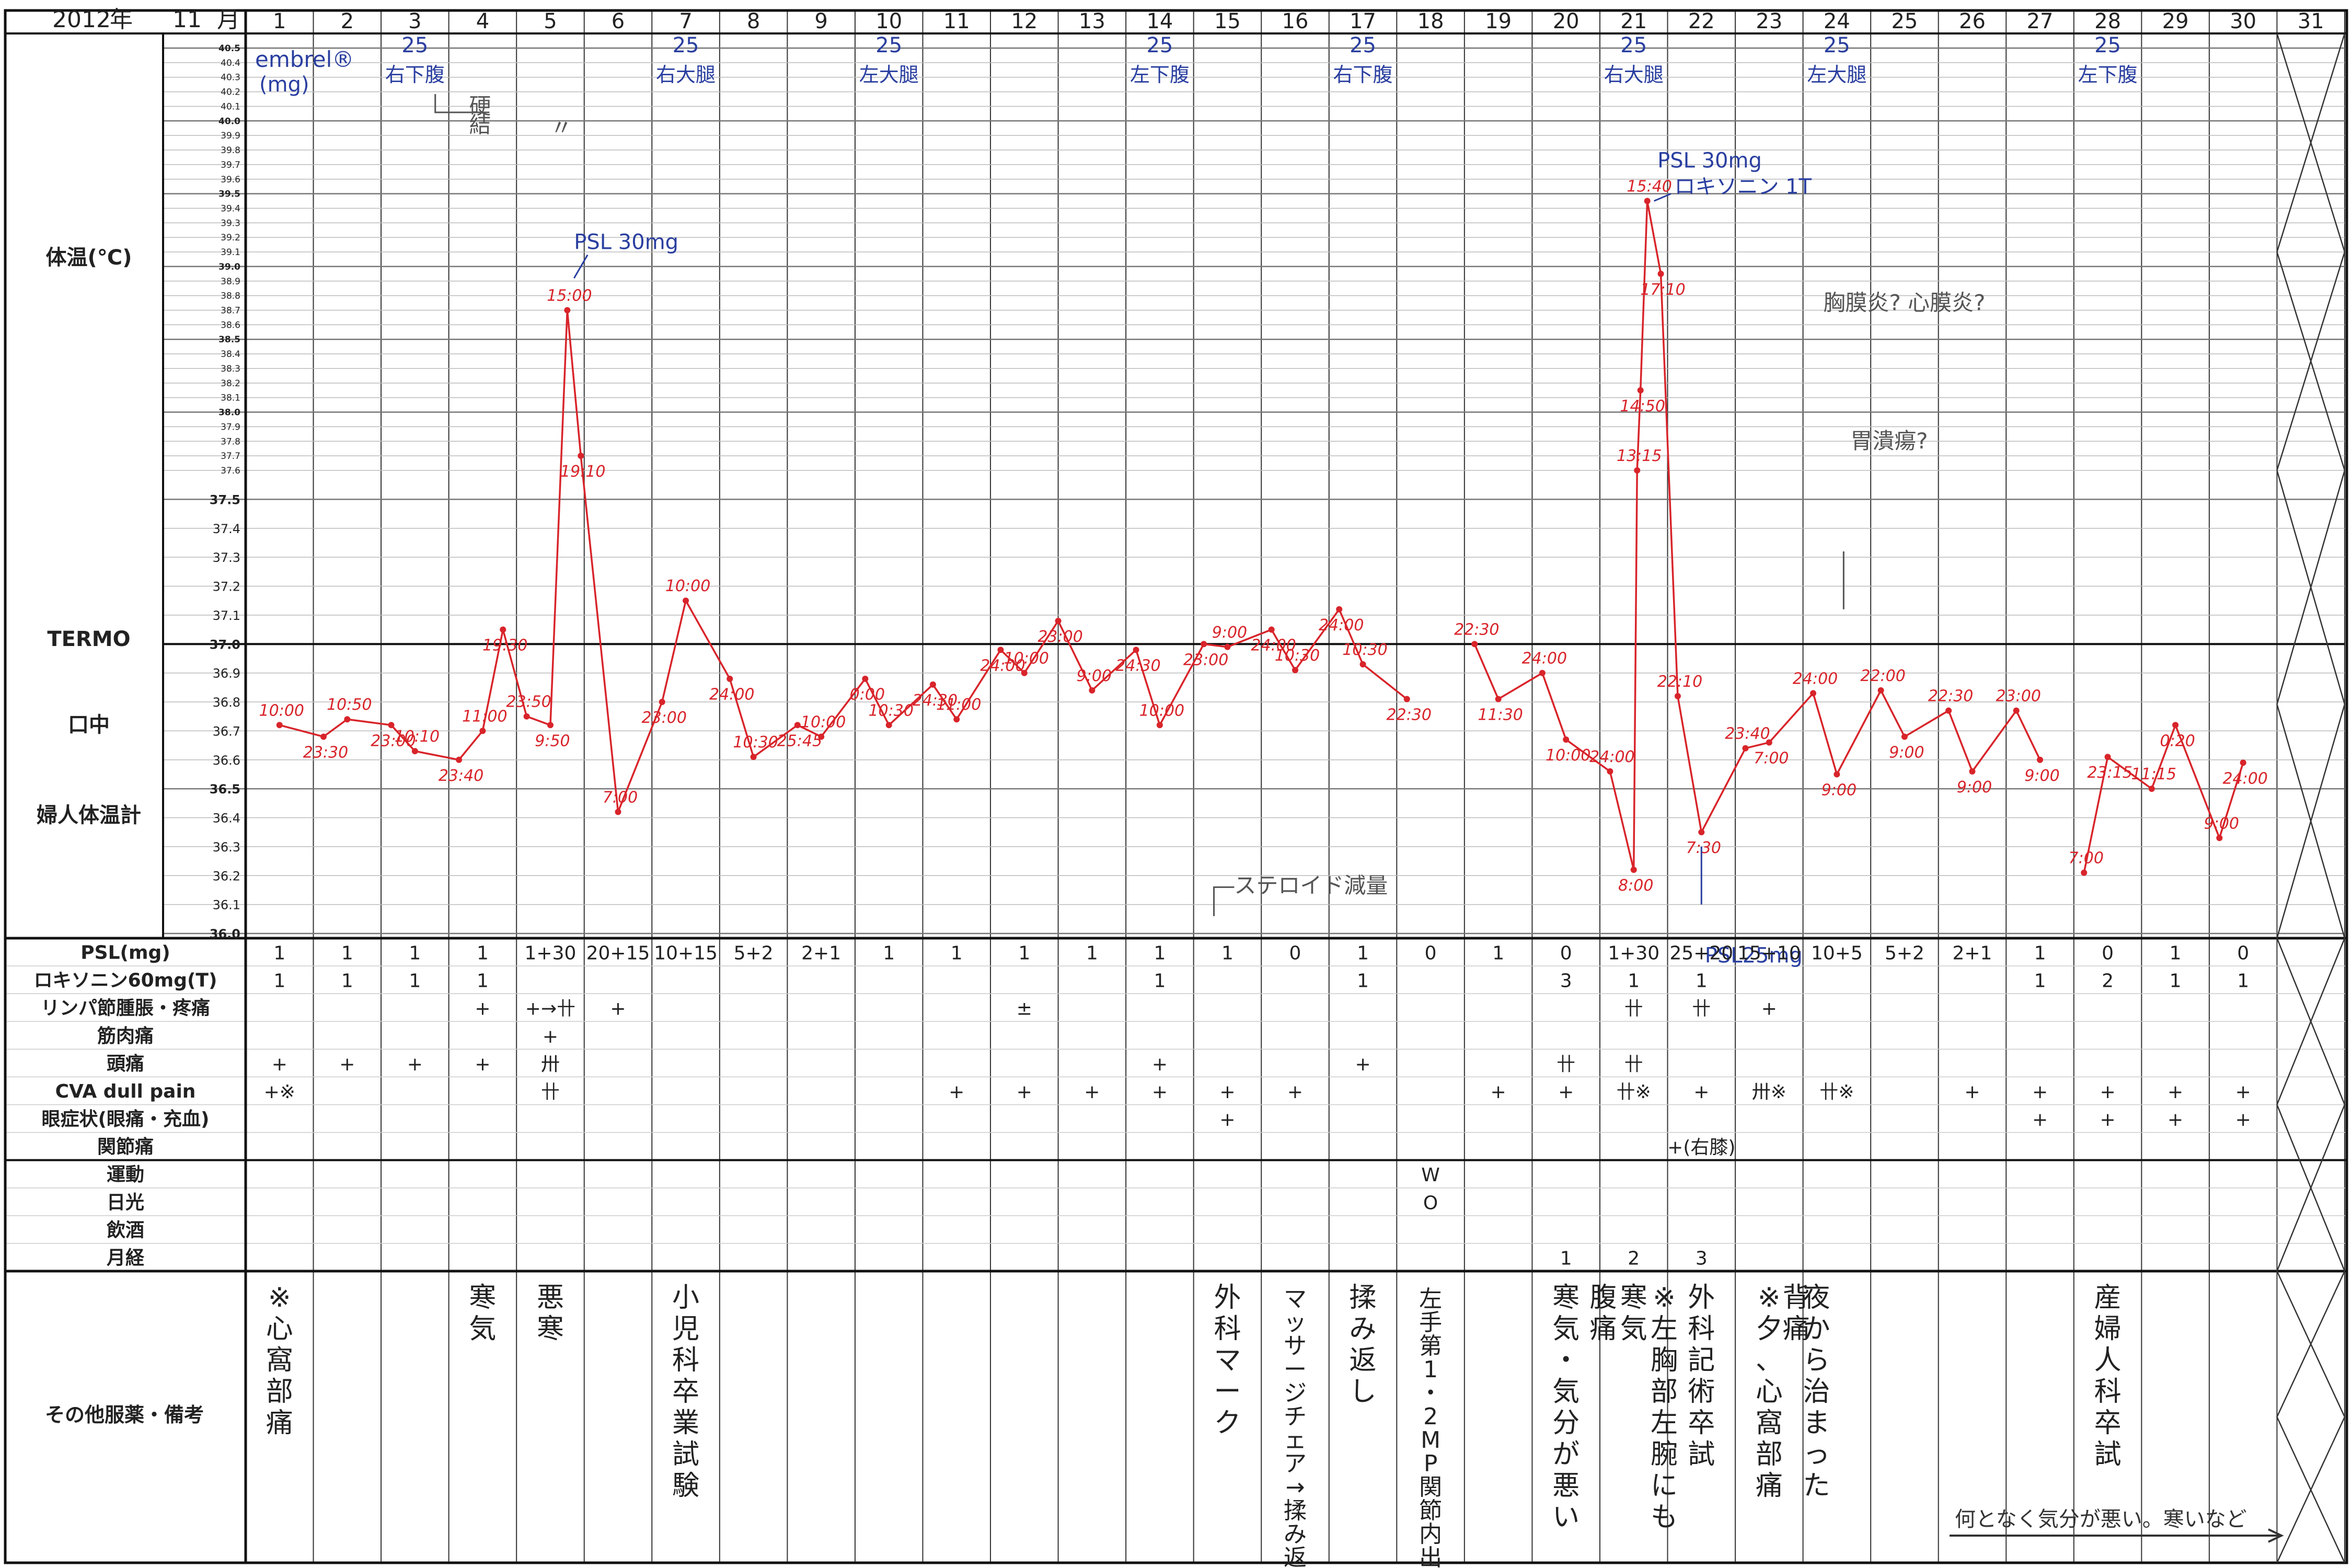 The width and height of the screenshot is (2352, 1568). I want to click on remark-char: ※, so click(1664, 1297).